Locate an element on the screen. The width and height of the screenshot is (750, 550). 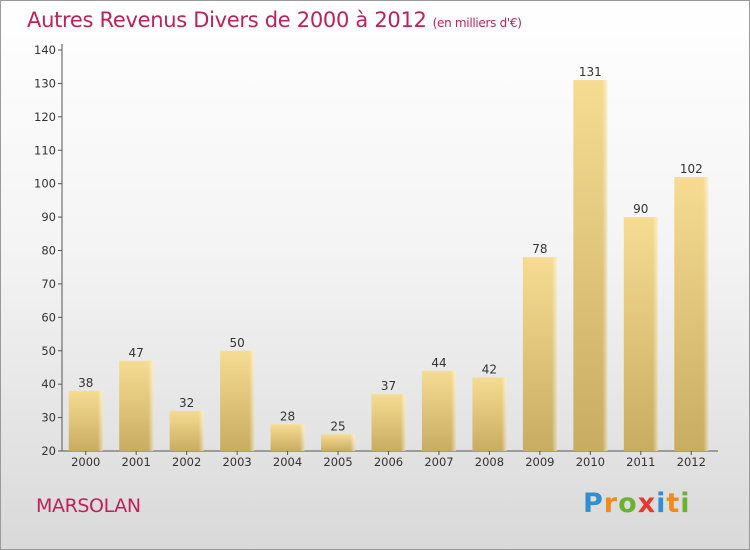
commune-name: MARSOLAN is located at coordinates (88, 506).